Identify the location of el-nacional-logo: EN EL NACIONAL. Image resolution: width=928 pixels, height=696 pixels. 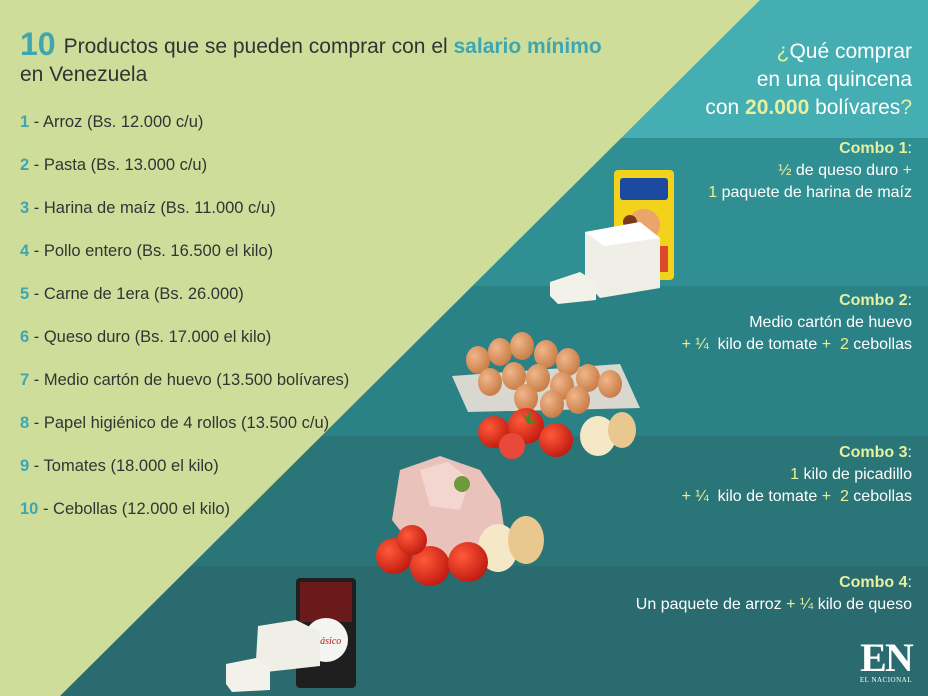
(886, 660).